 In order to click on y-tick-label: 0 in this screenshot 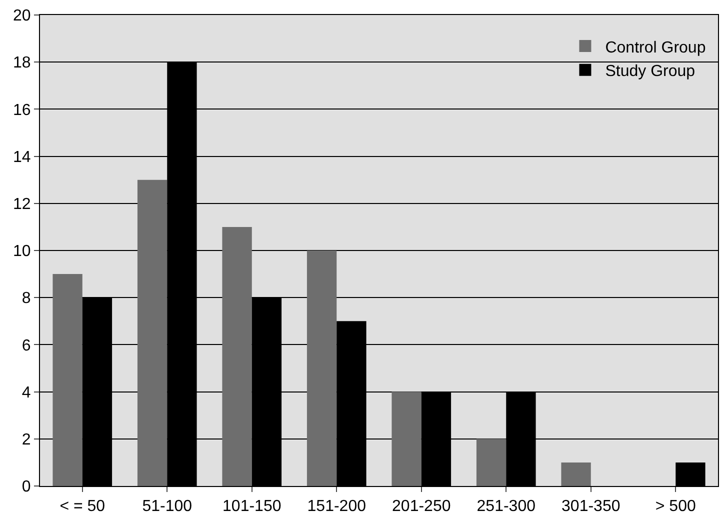, I will do `click(26, 487)`.